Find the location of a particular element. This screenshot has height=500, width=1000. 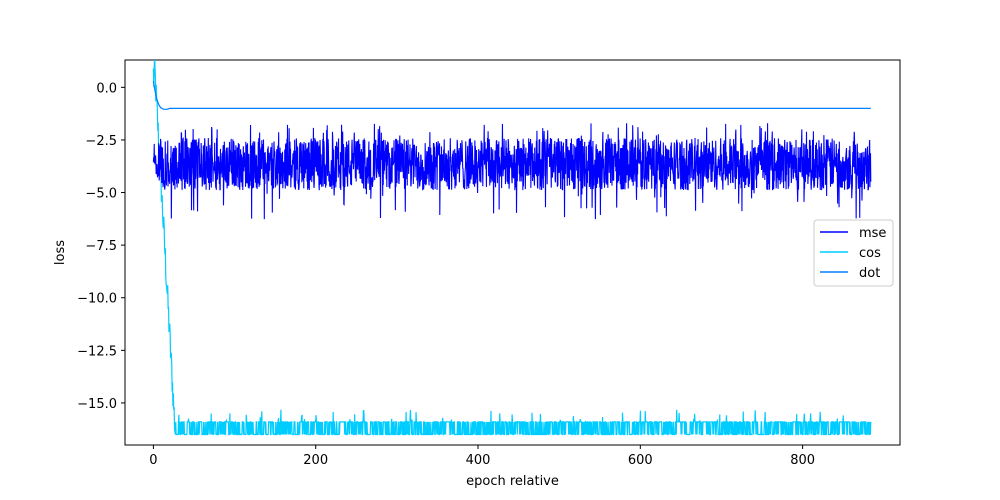

y-tick-label: −7.5 is located at coordinates (101, 246).